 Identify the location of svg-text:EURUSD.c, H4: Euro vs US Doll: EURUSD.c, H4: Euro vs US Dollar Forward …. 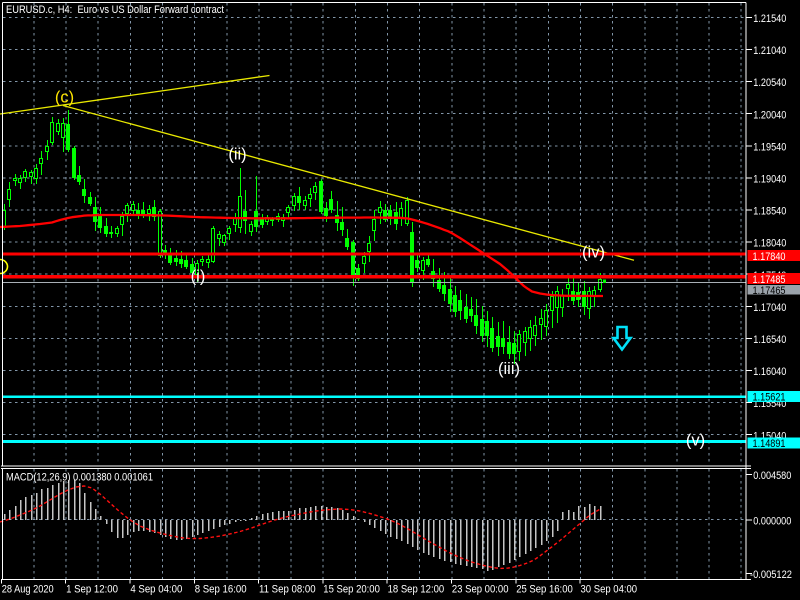
(115, 10).